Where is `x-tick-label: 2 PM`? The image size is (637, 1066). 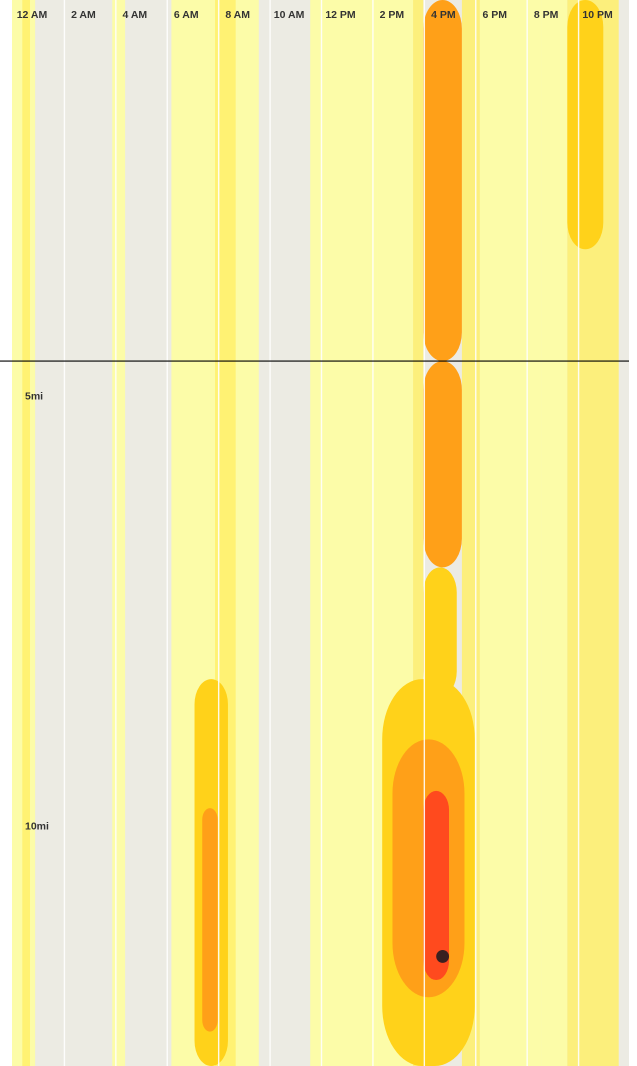 x-tick-label: 2 PM is located at coordinates (392, 15).